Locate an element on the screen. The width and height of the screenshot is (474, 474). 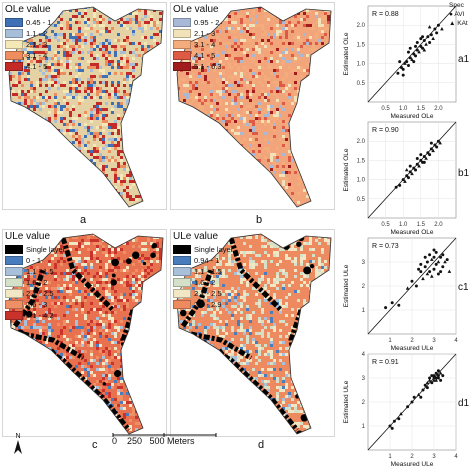
north-arrow-shape is located at coordinates (18, 447).